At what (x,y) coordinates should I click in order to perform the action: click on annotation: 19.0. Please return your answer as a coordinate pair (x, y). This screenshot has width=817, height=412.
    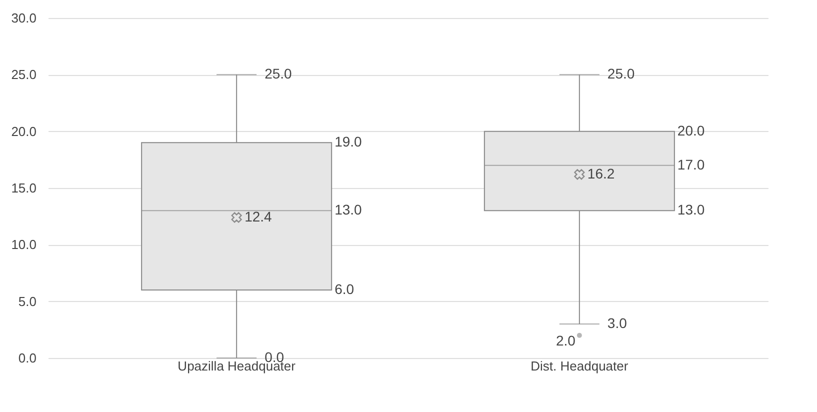
    Looking at the image, I should click on (348, 142).